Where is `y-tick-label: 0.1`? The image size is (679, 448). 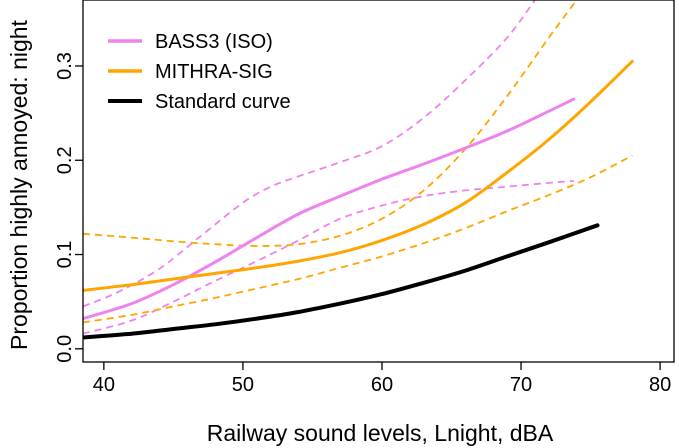 y-tick-label: 0.1 is located at coordinates (65, 255).